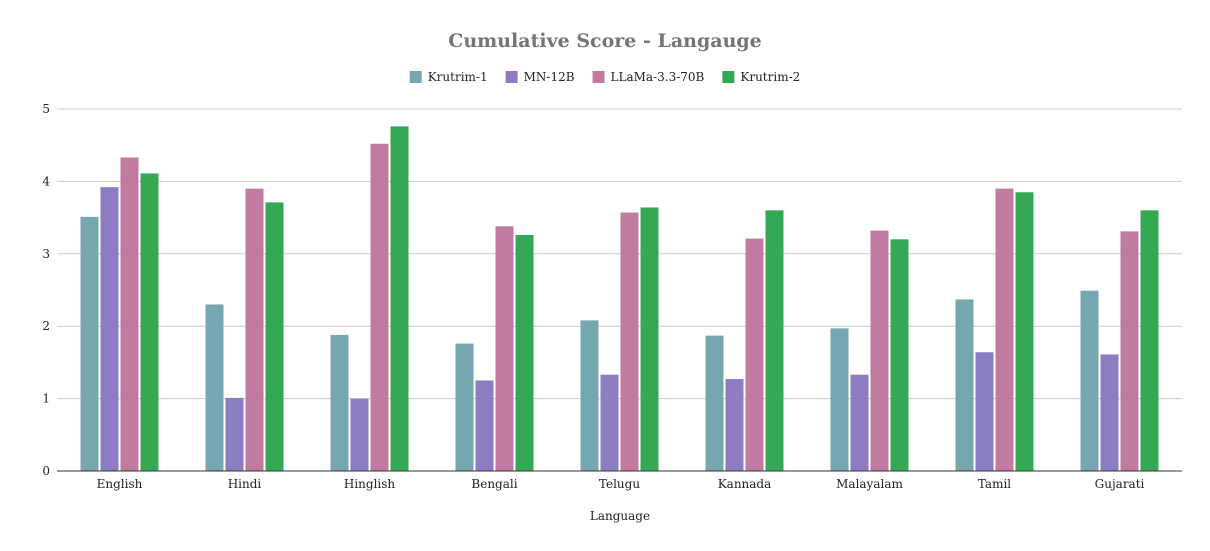 Image resolution: width=1210 pixels, height=551 pixels. Describe the element at coordinates (245, 484) in the screenshot. I see `x-tick-label: Hindi` at that location.